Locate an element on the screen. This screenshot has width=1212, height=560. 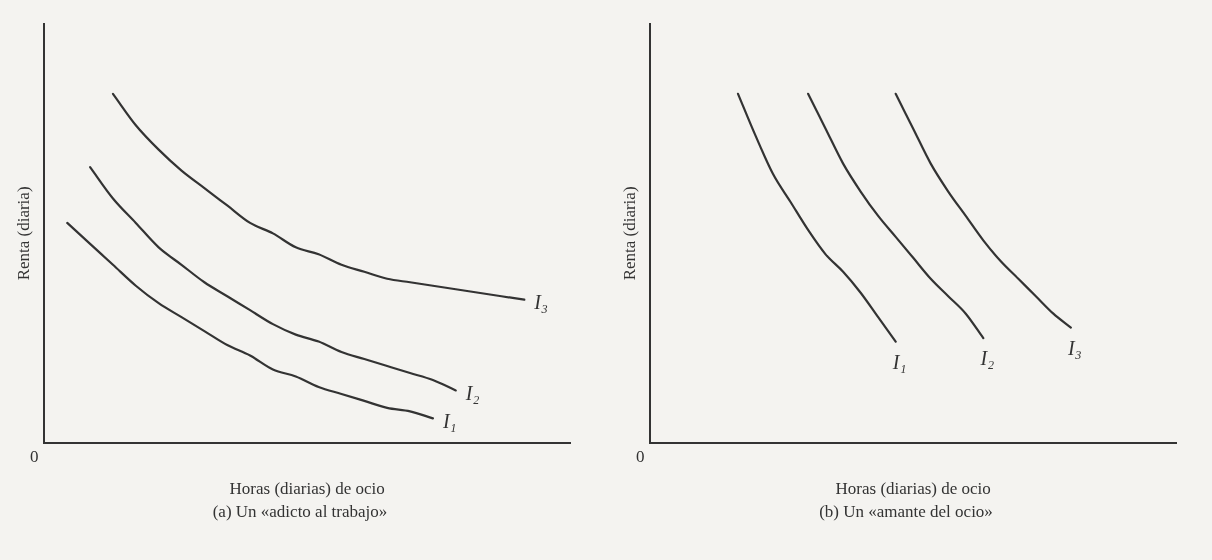
text: (b) Un «amante del ocio» is located at coordinates (906, 512).